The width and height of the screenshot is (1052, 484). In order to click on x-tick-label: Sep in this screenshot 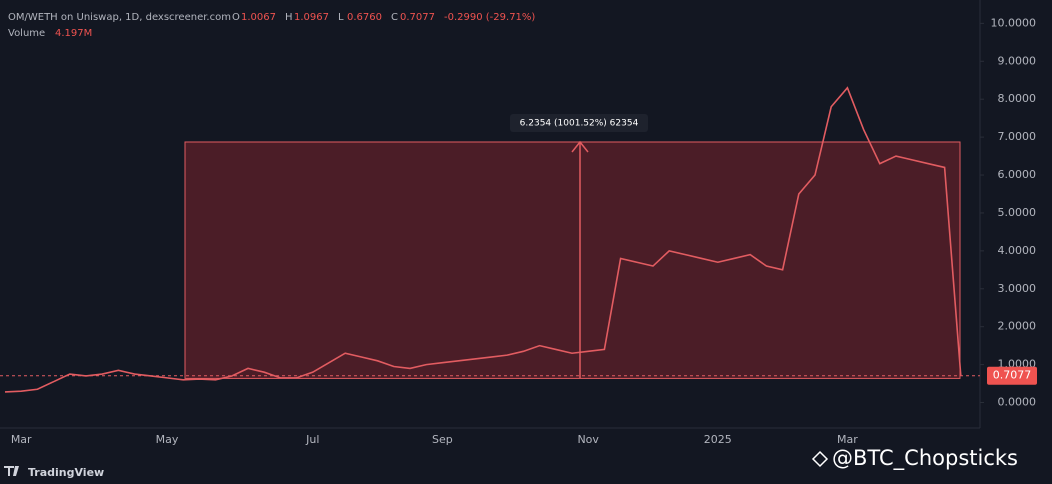, I will do `click(442, 439)`.